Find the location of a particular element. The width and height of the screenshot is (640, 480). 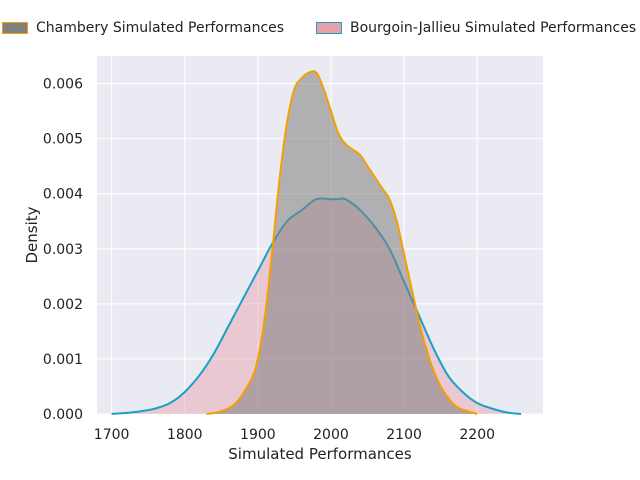

legend-item-chambery: Chambery Simulated Performances is located at coordinates (143, 28).